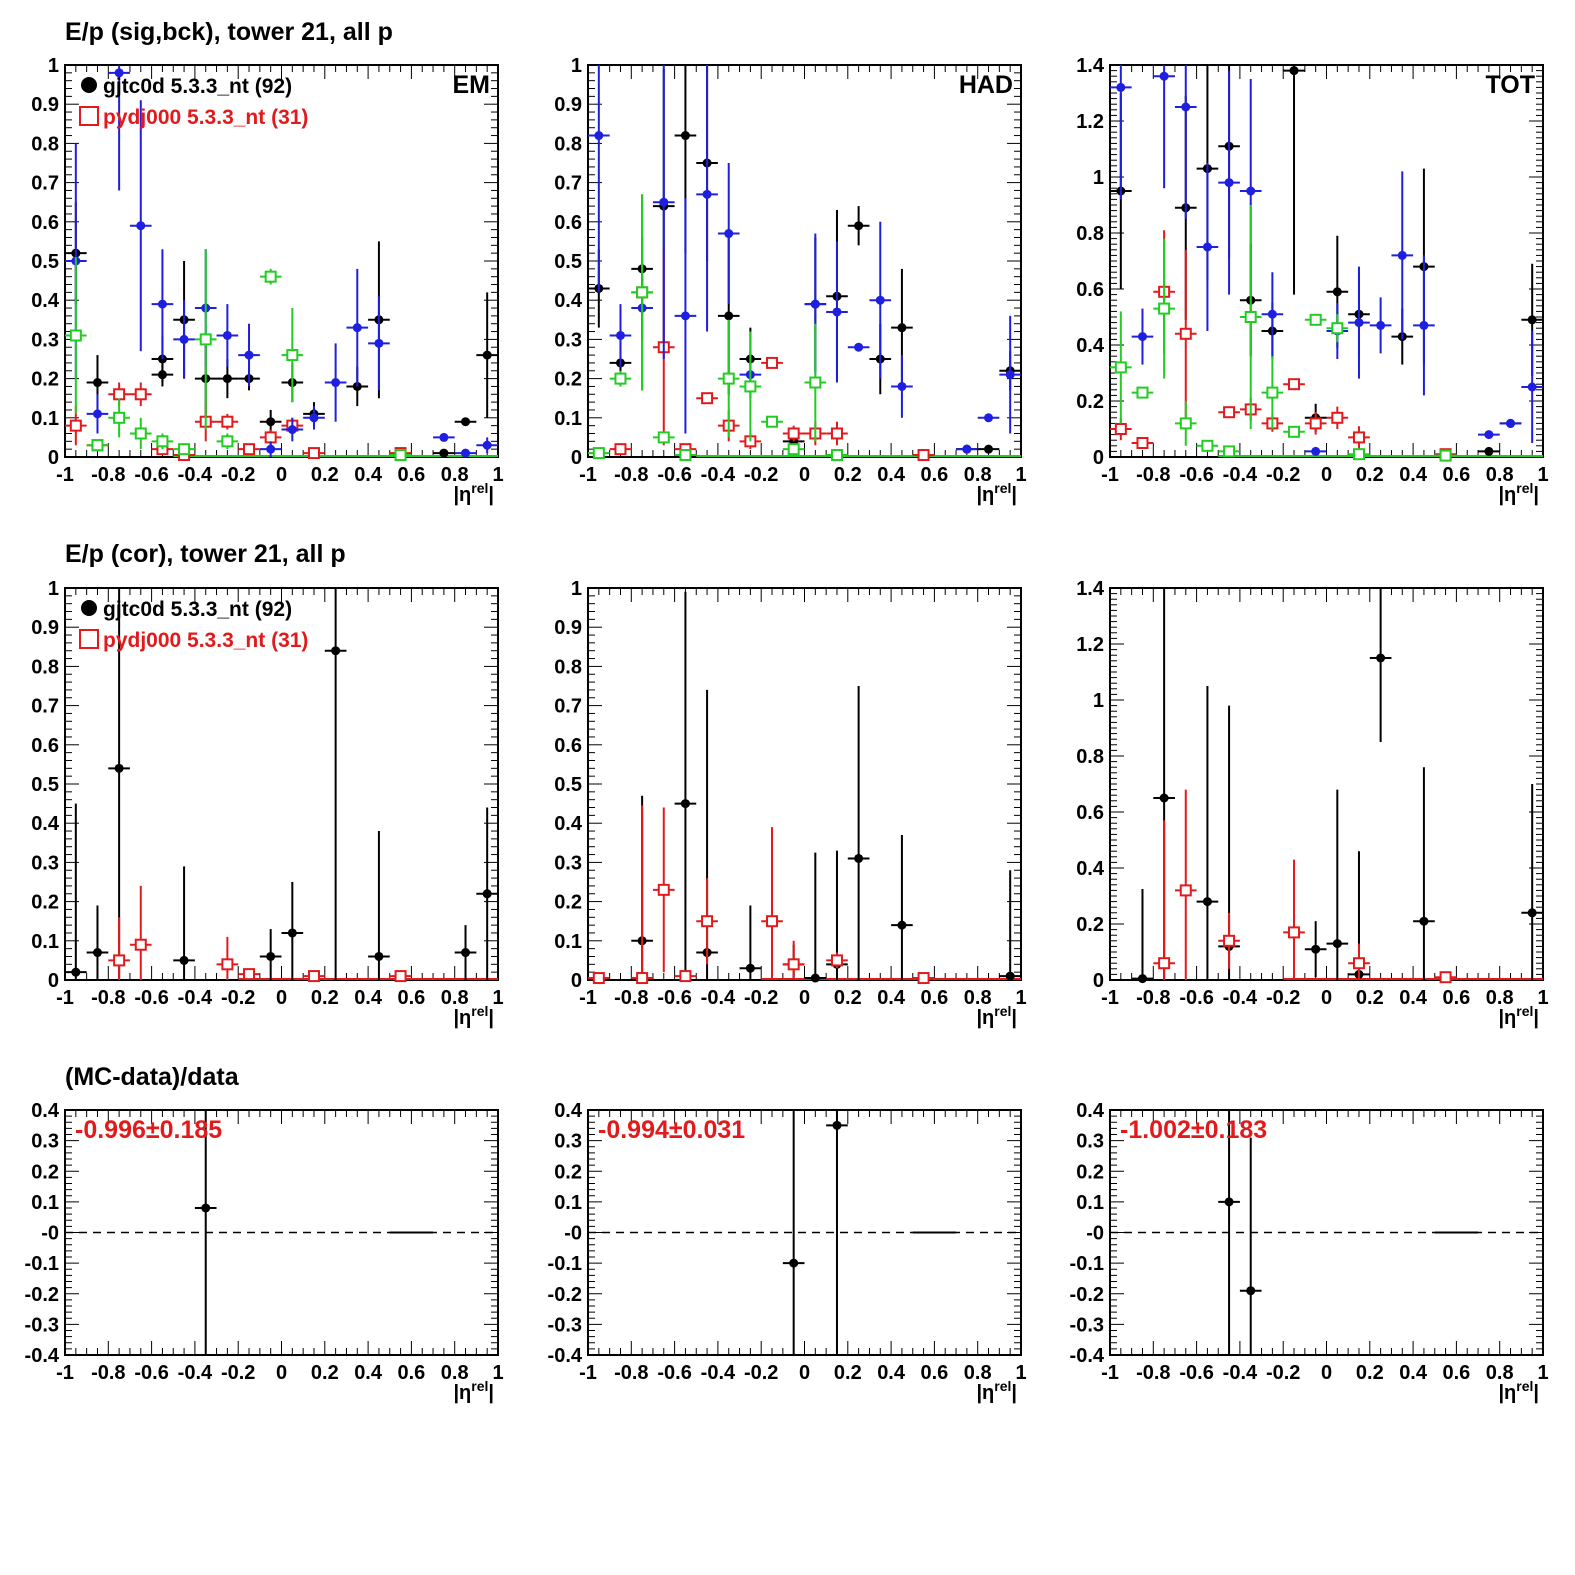 The height and width of the screenshot is (1575, 1575). What do you see at coordinates (804, 261) in the screenshot?
I see `plot-frame` at bounding box center [804, 261].